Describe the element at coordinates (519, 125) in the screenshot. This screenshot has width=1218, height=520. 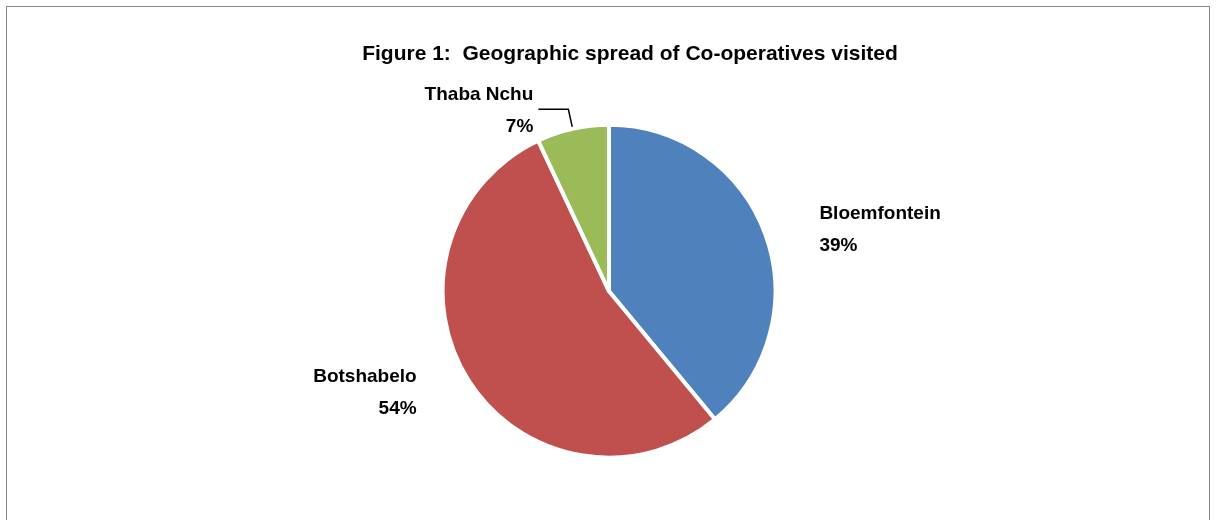
I see `data-label: 7%` at that location.